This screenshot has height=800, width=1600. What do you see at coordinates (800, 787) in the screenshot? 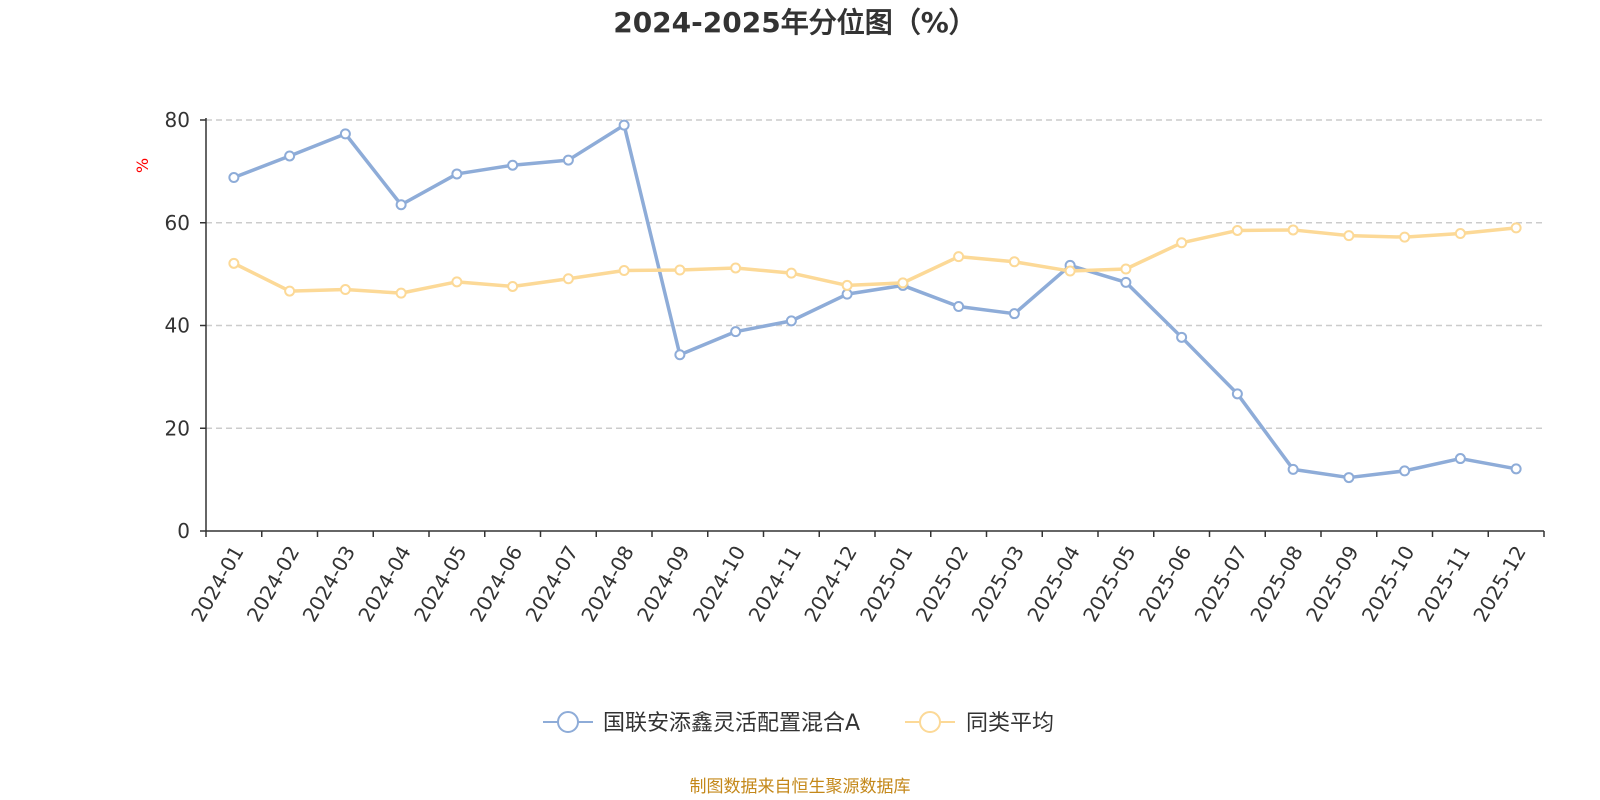
I see `source-note: 制图数据来自恒生聚源数据库` at bounding box center [800, 787].